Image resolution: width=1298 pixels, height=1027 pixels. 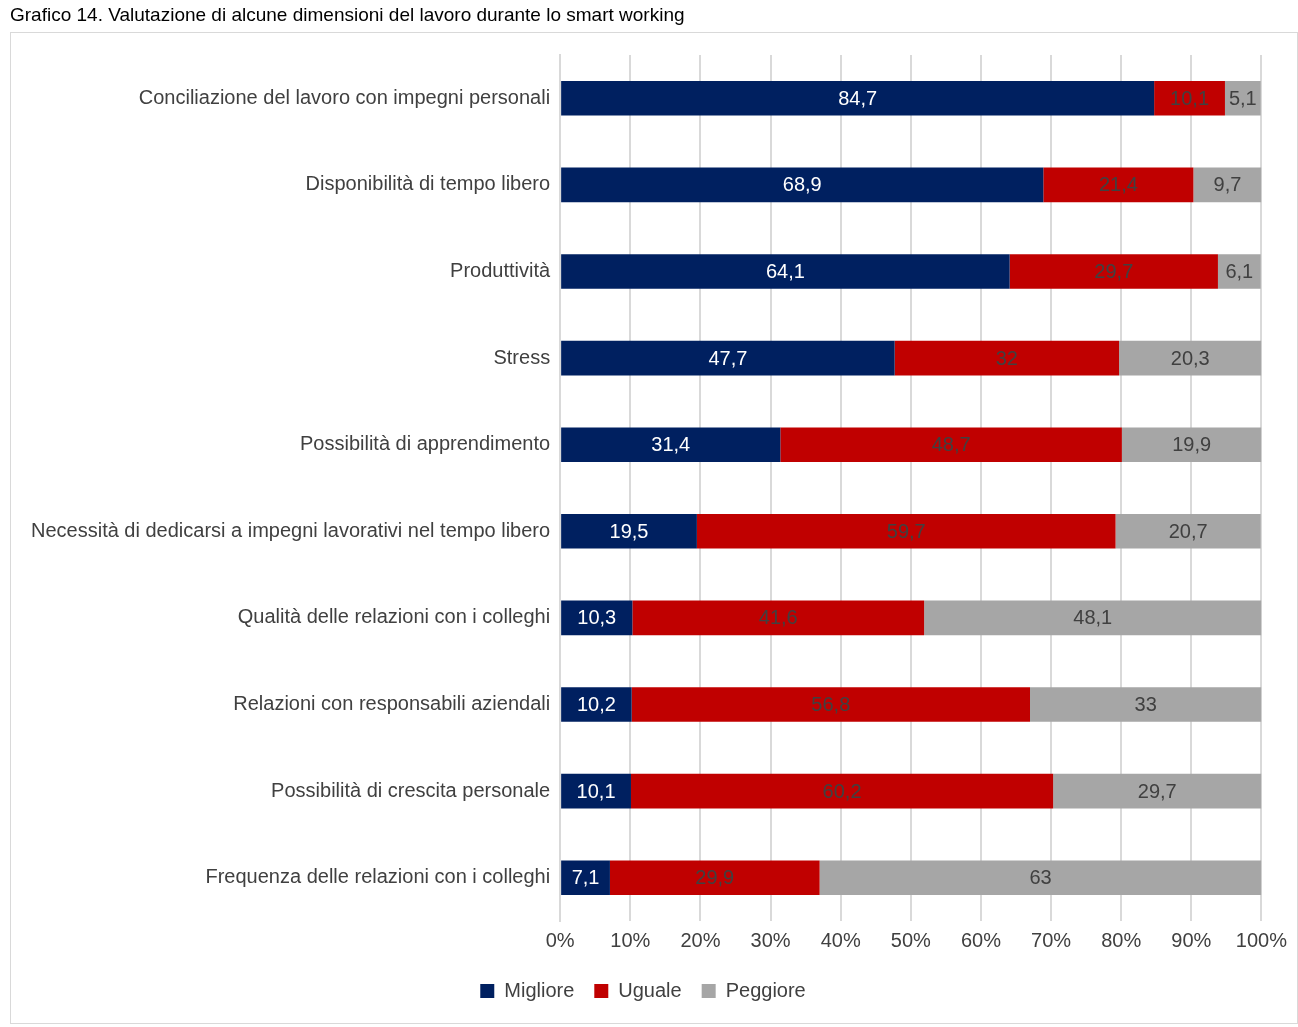 What do you see at coordinates (840, 939) in the screenshot?
I see `x-tick-label: 40%` at bounding box center [840, 939].